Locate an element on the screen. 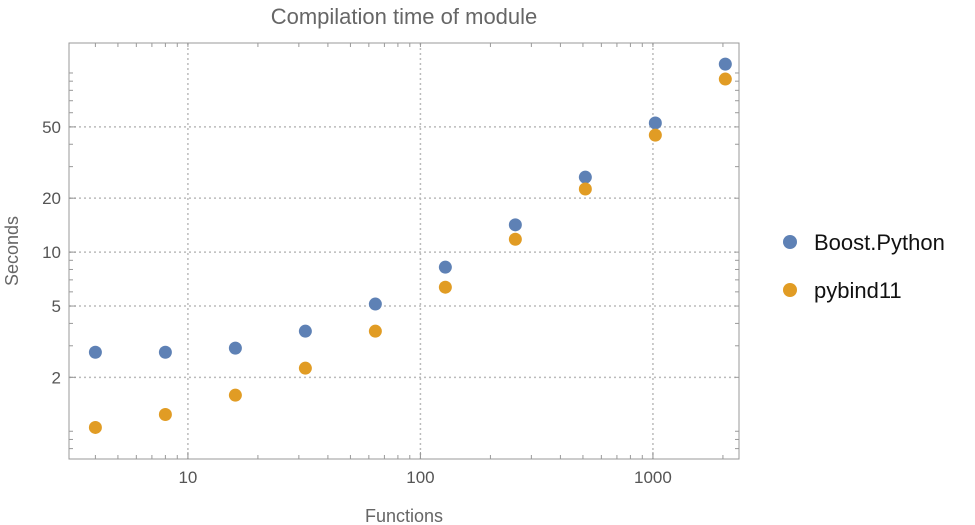 The height and width of the screenshot is (525, 975). legend-marker-pybind11 is located at coordinates (790, 290).